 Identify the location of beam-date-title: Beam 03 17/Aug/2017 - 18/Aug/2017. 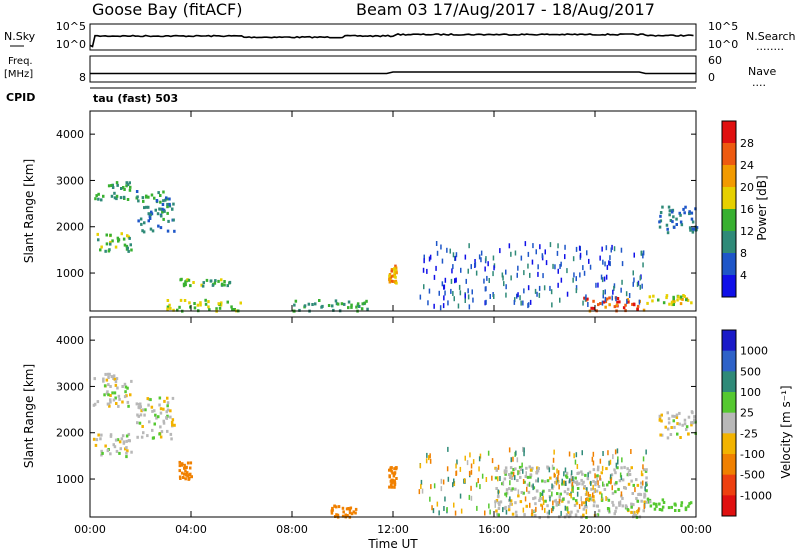
(505, 9).